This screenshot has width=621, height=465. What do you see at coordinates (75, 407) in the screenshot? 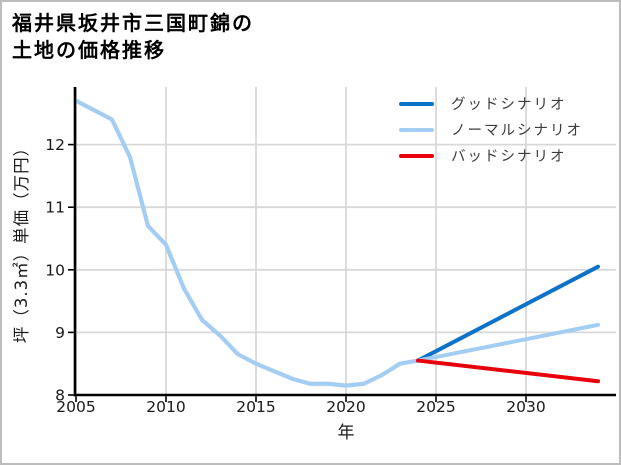
I see `x-tick-label: 2005` at bounding box center [75, 407].